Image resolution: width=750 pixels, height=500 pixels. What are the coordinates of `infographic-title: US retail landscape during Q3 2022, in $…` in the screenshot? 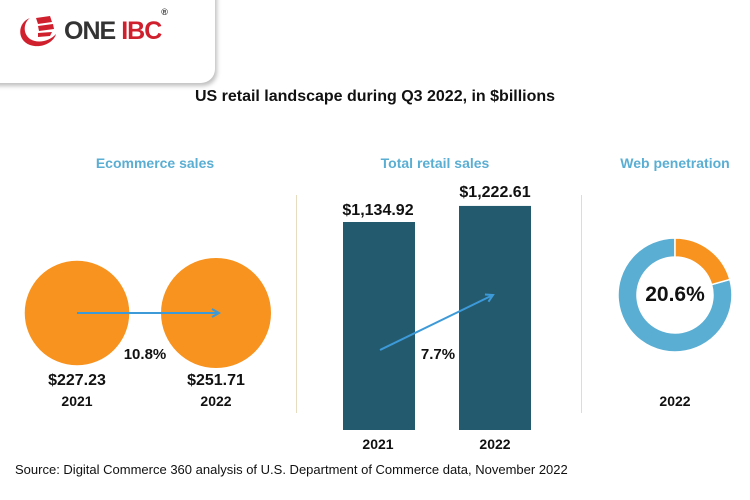 It's located at (375, 96).